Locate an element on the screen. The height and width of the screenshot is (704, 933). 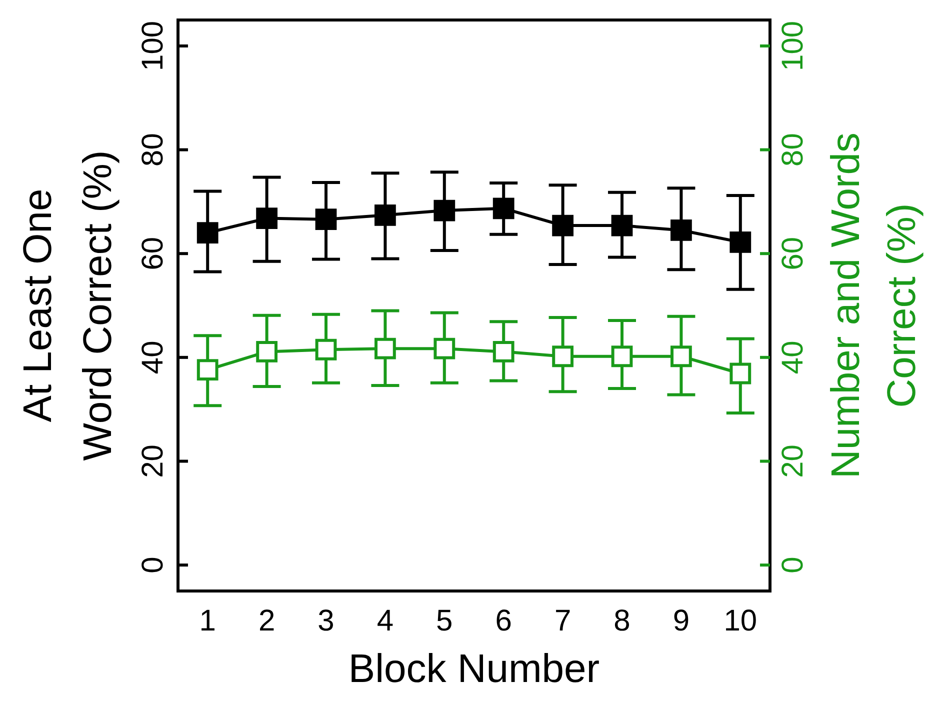
x-tick-label: 7 is located at coordinates (563, 621).